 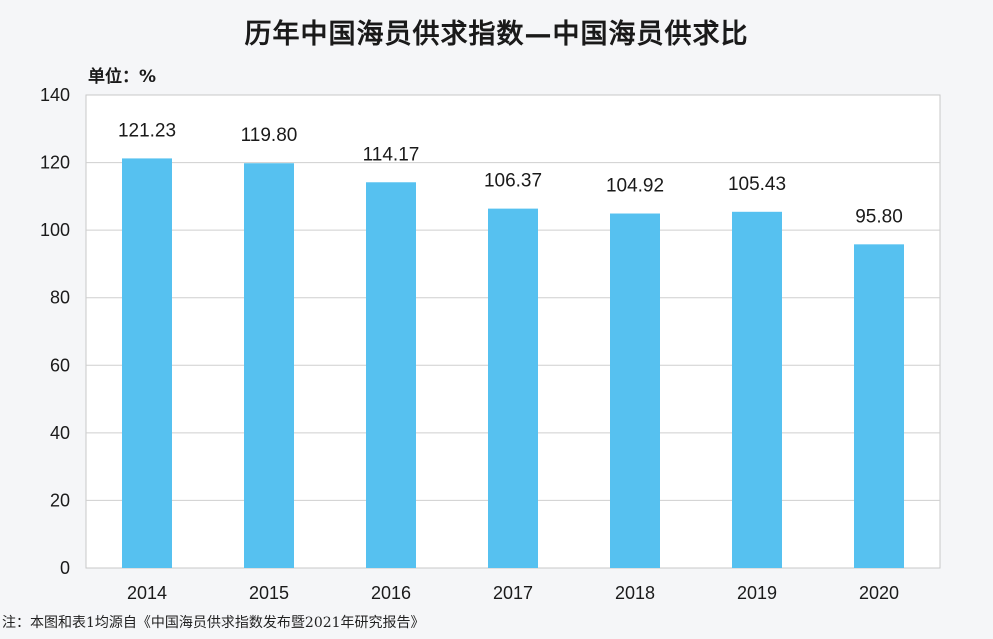 I want to click on y-tick-label: 80, so click(x=60, y=298).